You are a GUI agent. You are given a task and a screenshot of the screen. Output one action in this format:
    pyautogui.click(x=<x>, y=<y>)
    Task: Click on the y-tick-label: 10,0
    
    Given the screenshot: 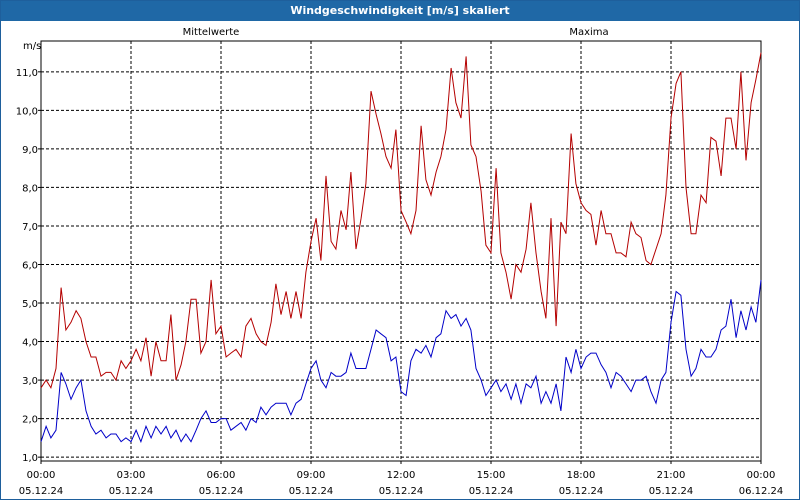 What is the action you would take?
    pyautogui.click(x=27, y=111)
    